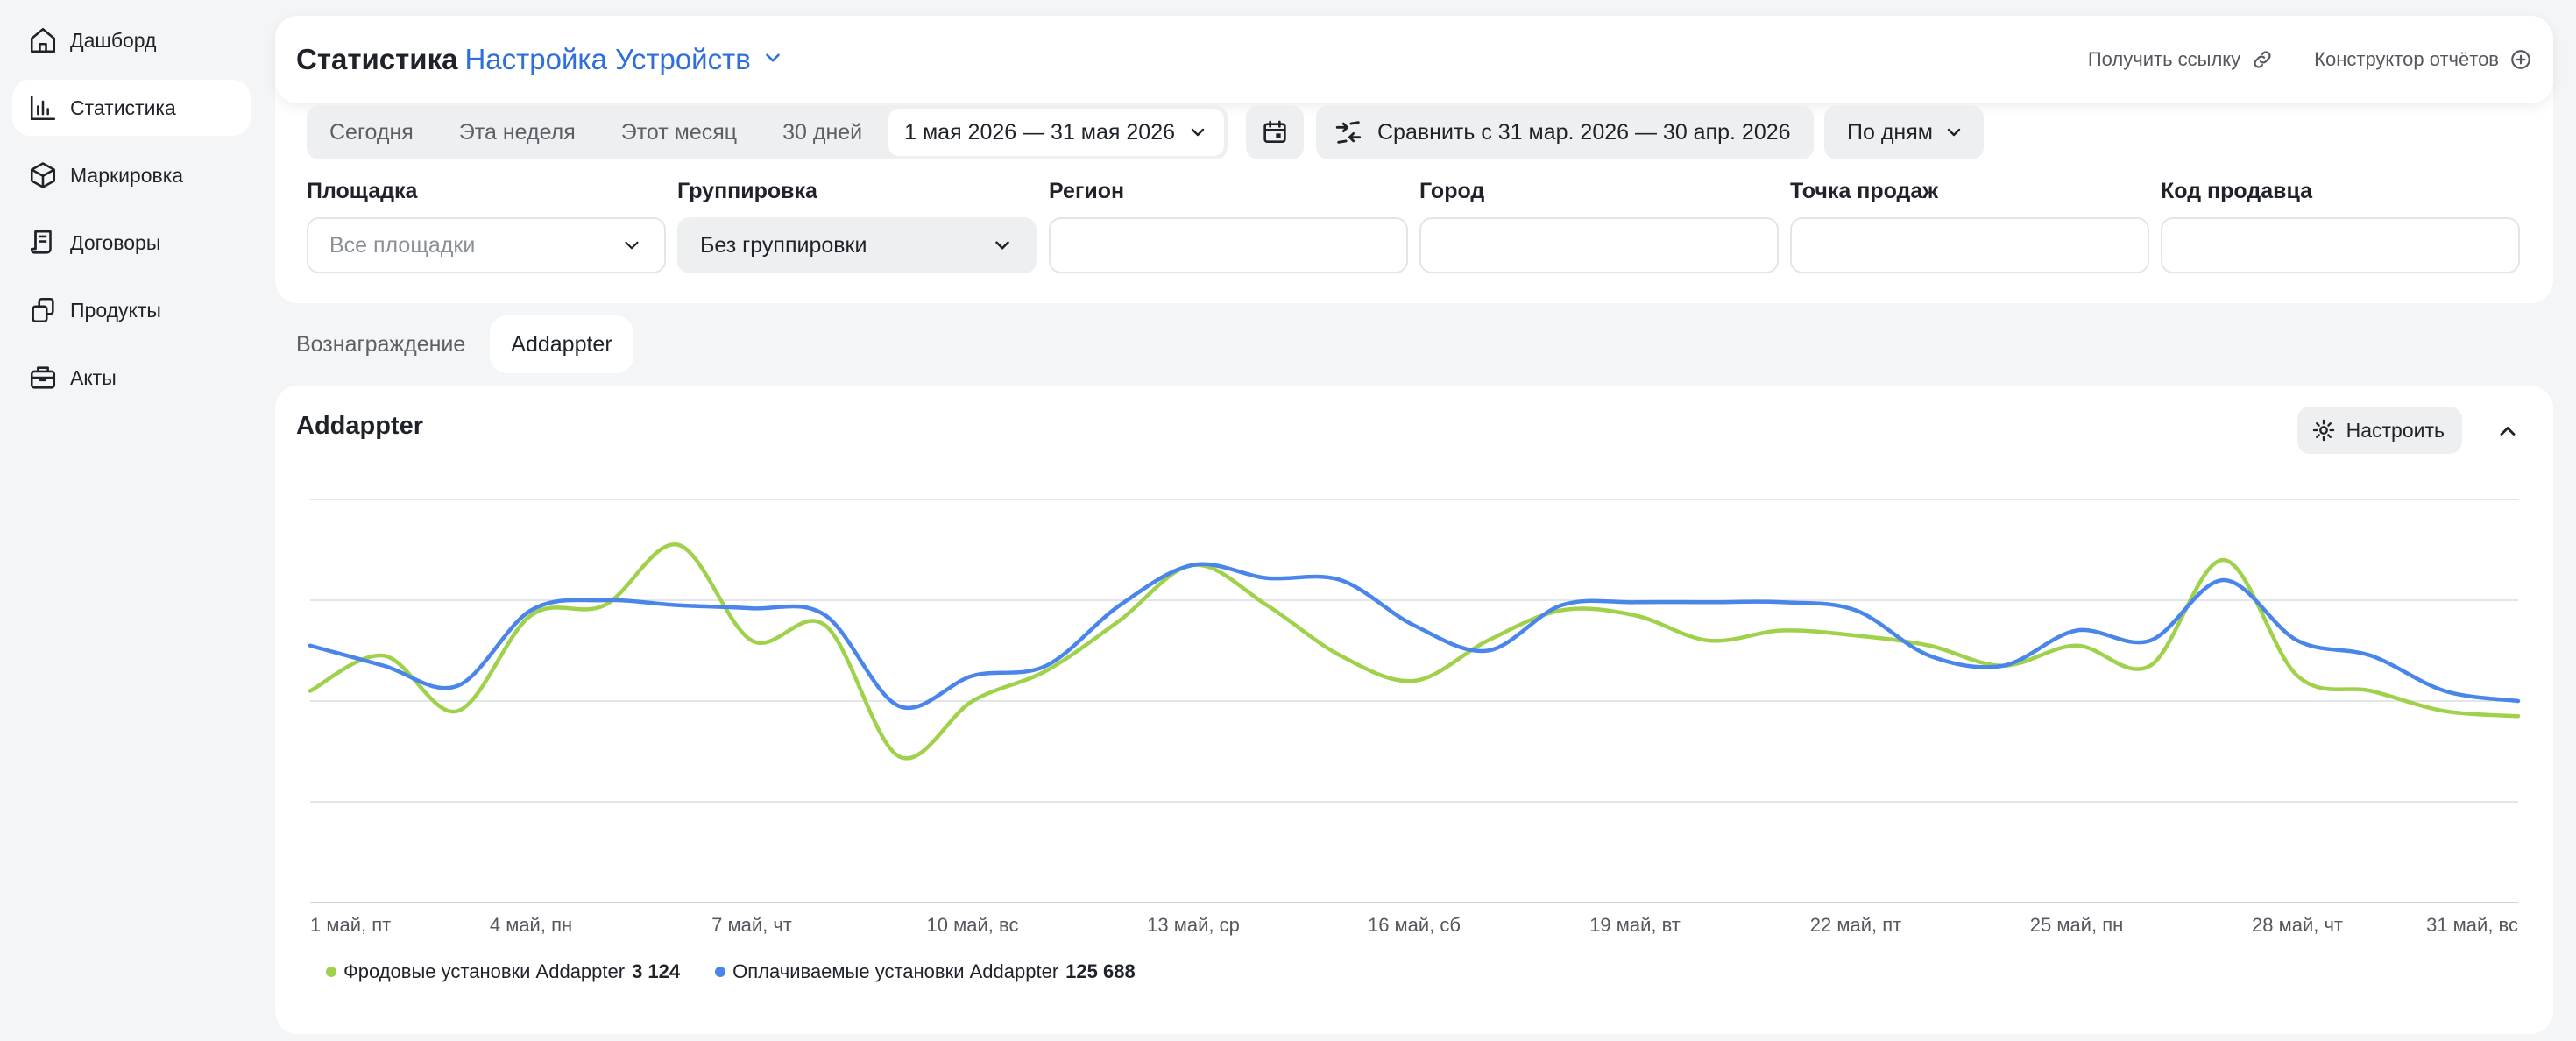  Describe the element at coordinates (1864, 191) in the screenshot. I see `filter-label: Точка продаж` at that location.